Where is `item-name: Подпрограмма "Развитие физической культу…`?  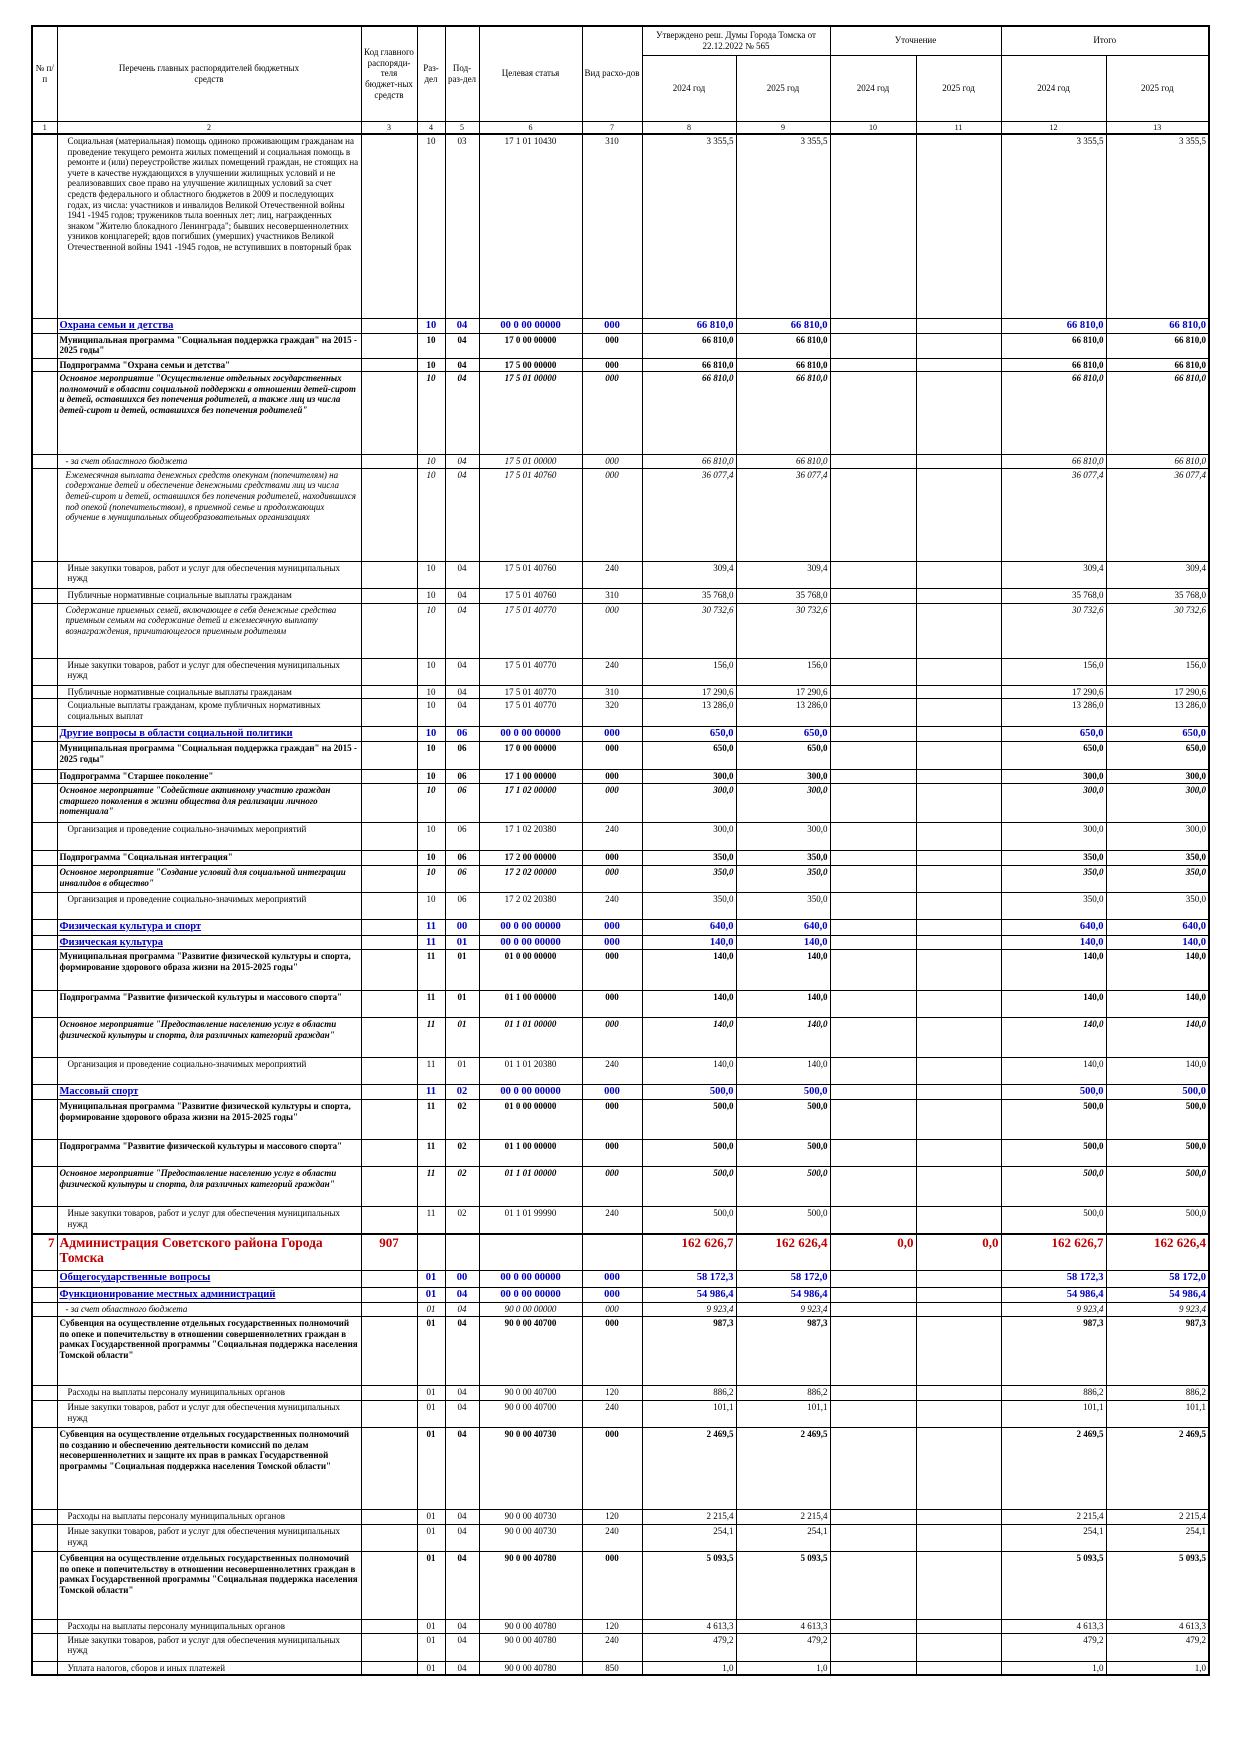
item-name: Подпрограмма "Развитие физической культу… is located at coordinates (209, 1004).